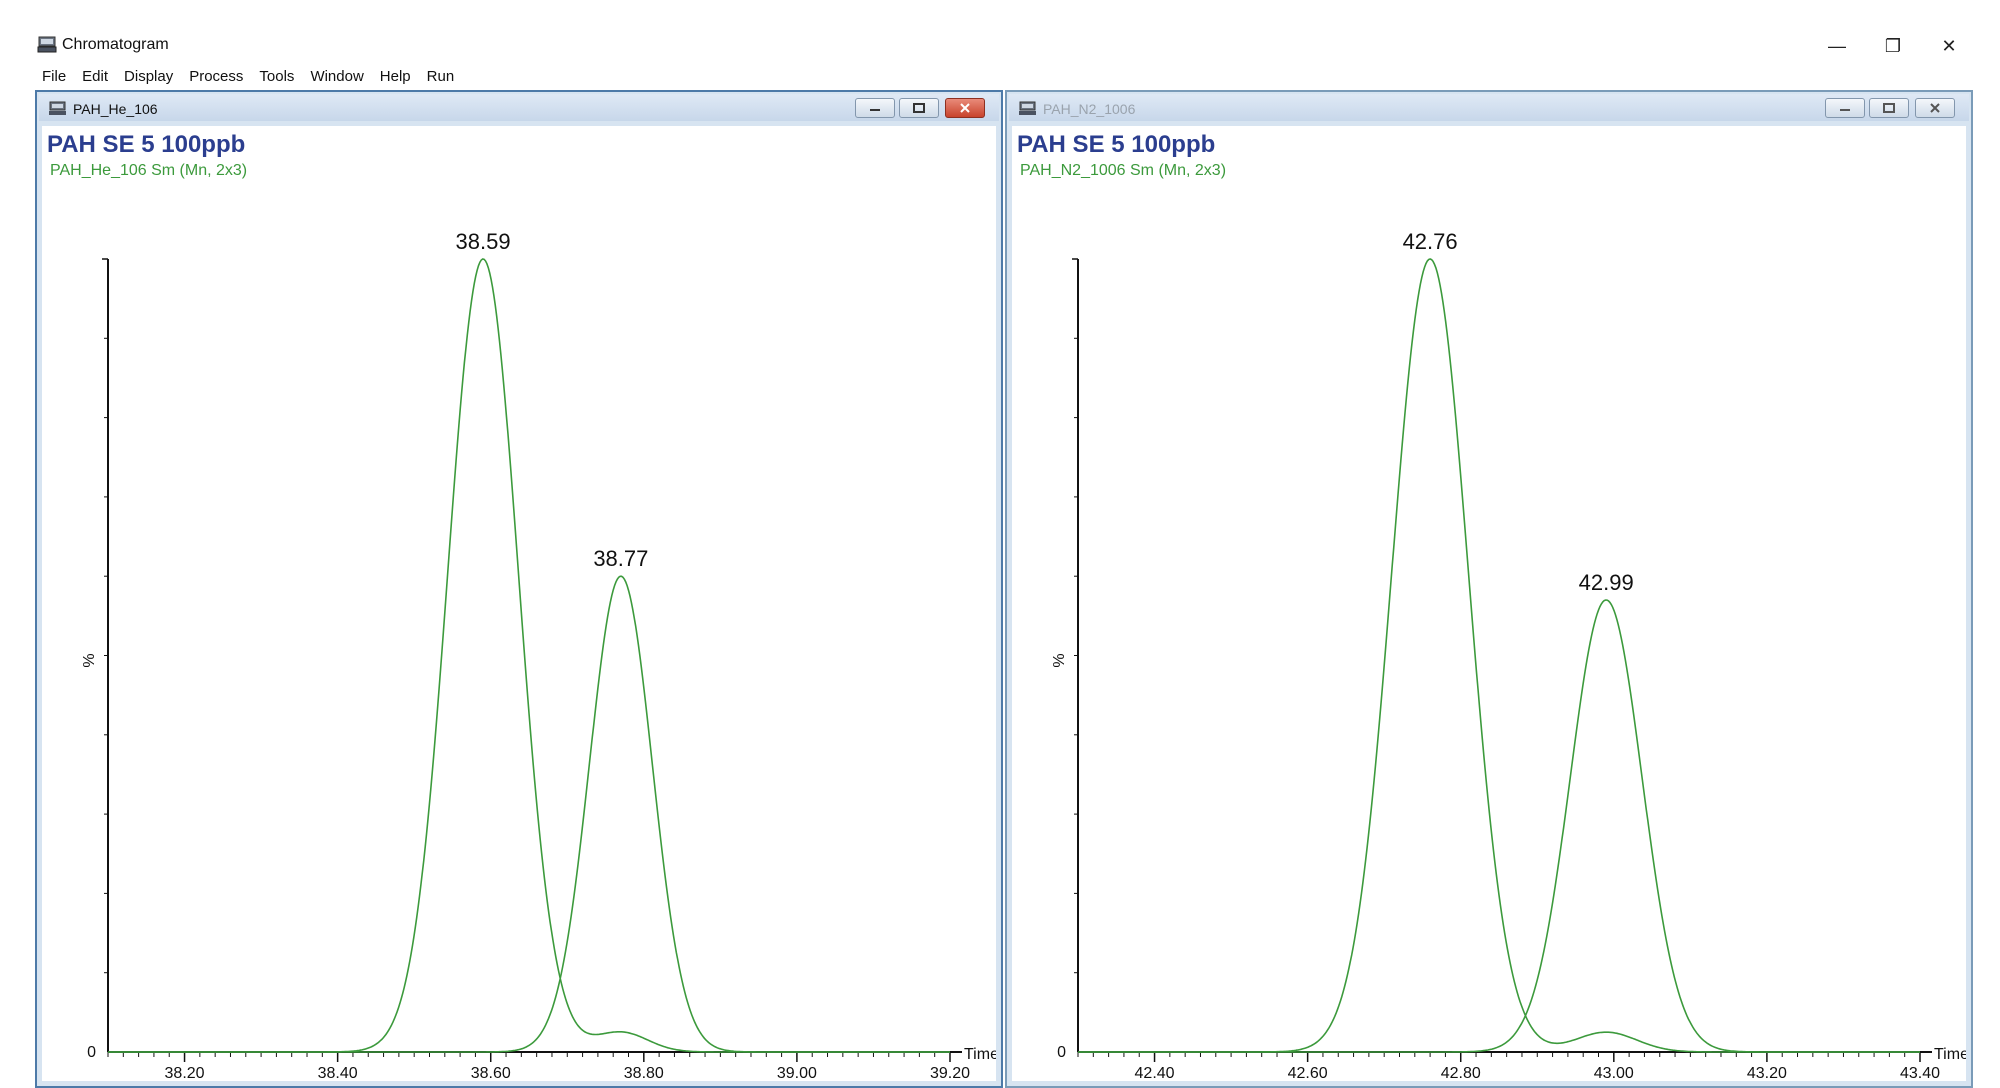  What do you see at coordinates (47, 44) in the screenshot?
I see `chromatogram-app-icon` at bounding box center [47, 44].